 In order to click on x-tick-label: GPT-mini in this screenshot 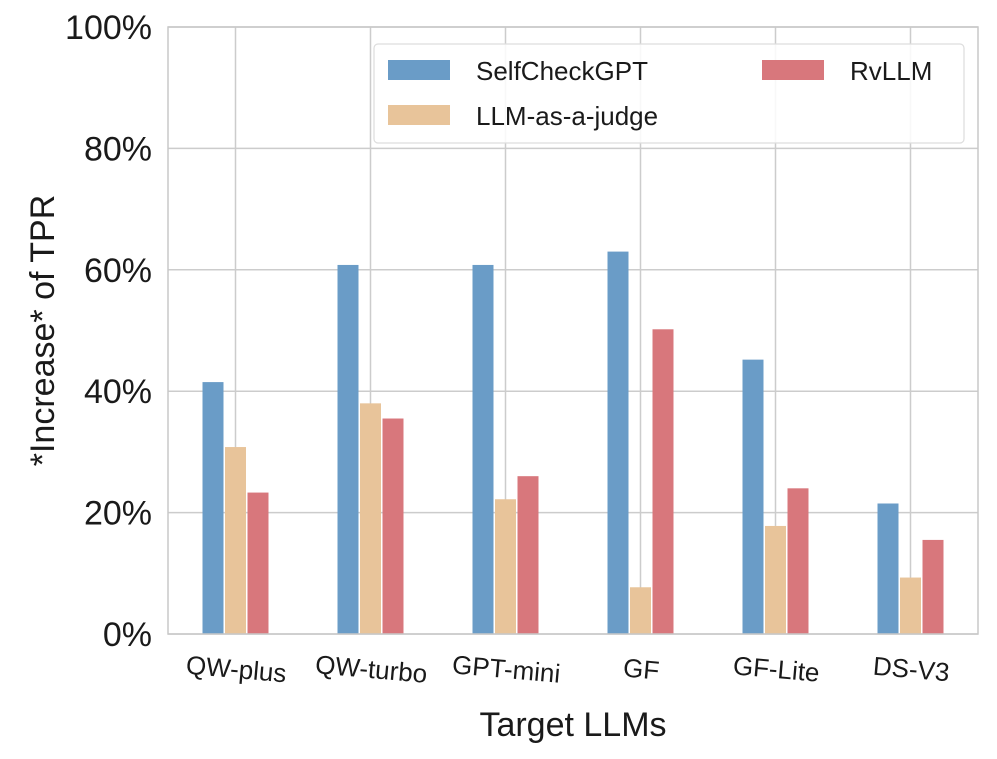, I will do `click(506, 668)`.